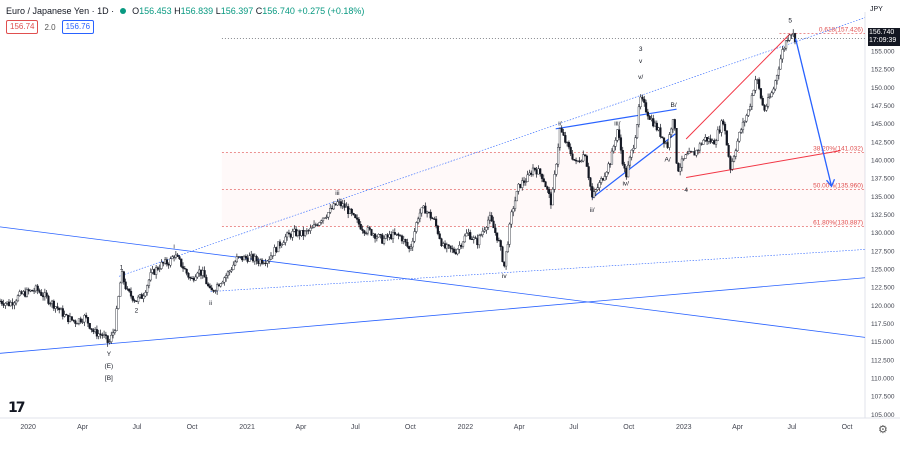 The image size is (900, 460). What do you see at coordinates (218, 11) in the screenshot?
I see `low-key: L` at bounding box center [218, 11].